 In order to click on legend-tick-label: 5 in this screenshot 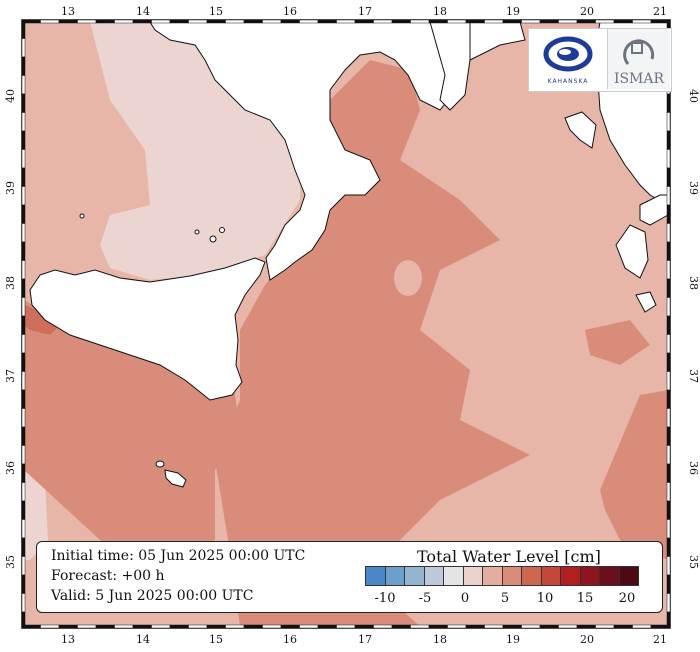, I will do `click(505, 598)`.